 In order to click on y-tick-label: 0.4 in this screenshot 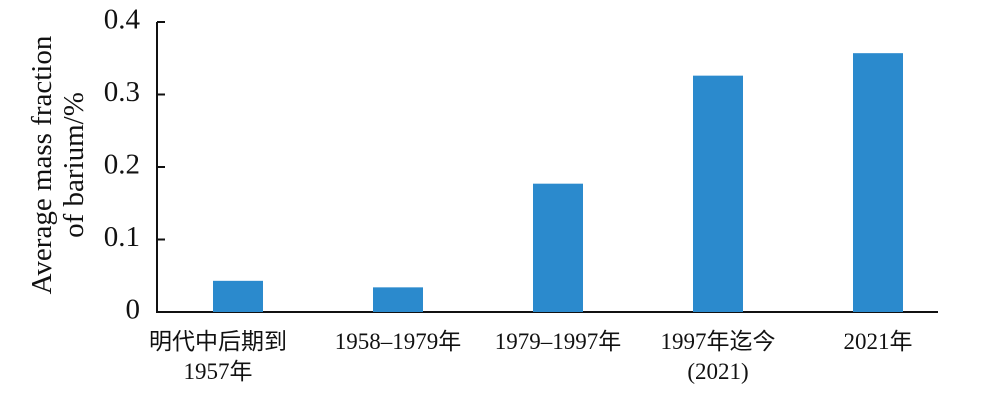, I will do `click(122, 20)`.